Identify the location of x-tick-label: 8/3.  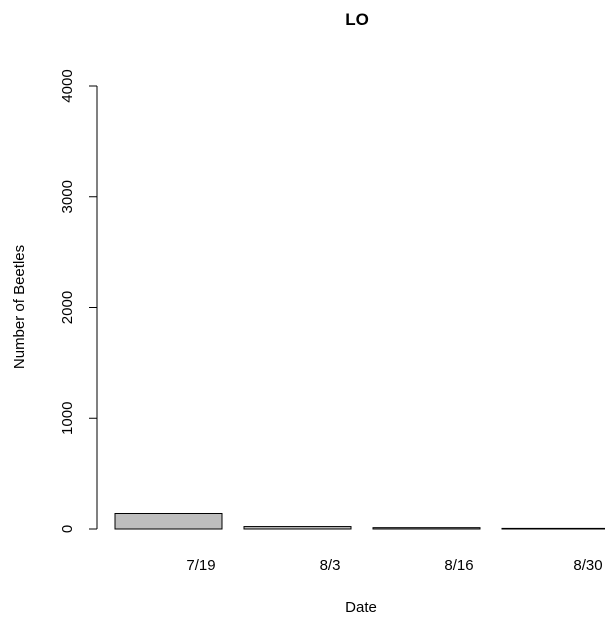
(330, 565).